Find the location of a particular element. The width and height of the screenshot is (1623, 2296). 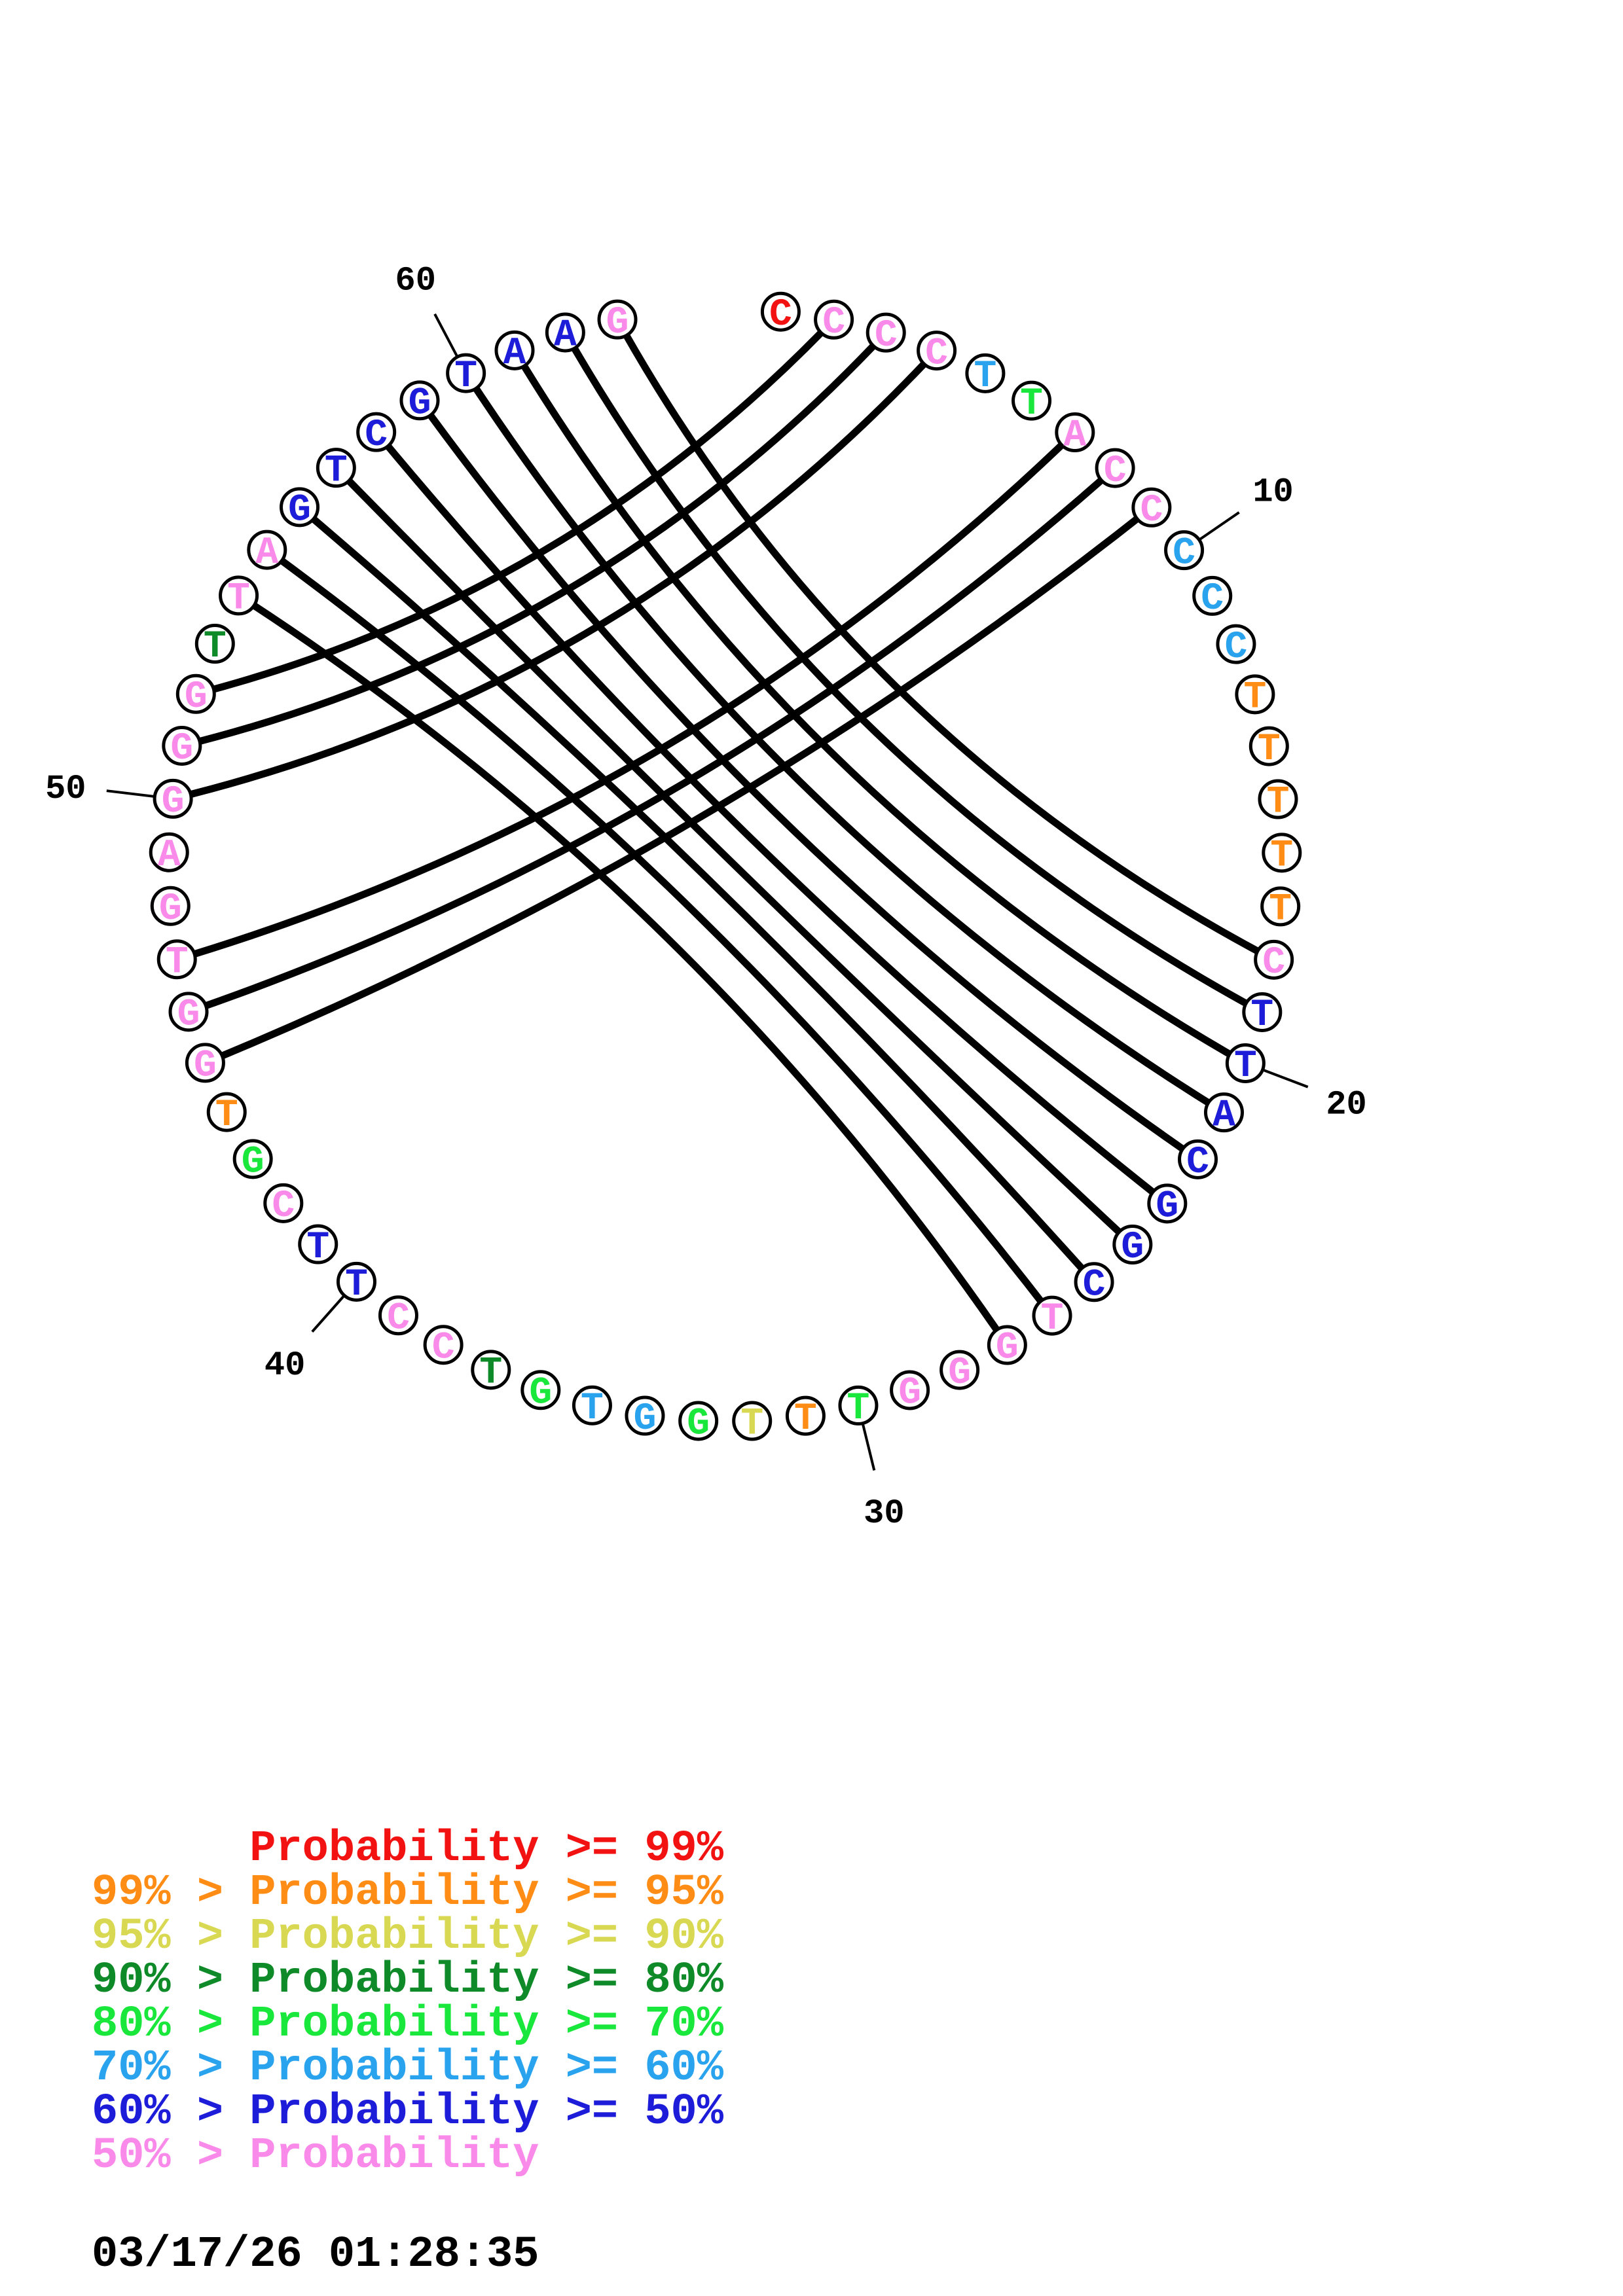

base-27: G is located at coordinates (1007, 1348).